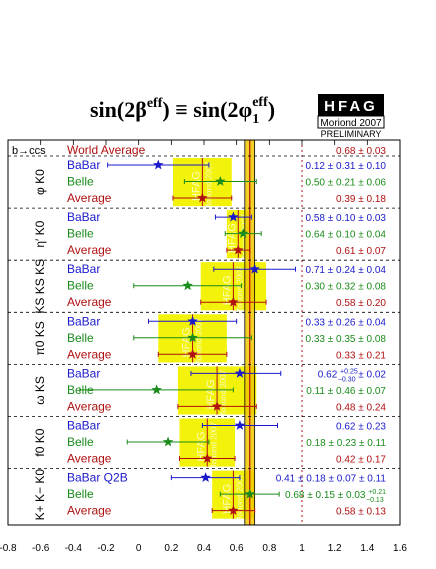 This screenshot has height=569, width=436. I want to click on value-label: 0.58 ± 0.13, so click(361, 512).